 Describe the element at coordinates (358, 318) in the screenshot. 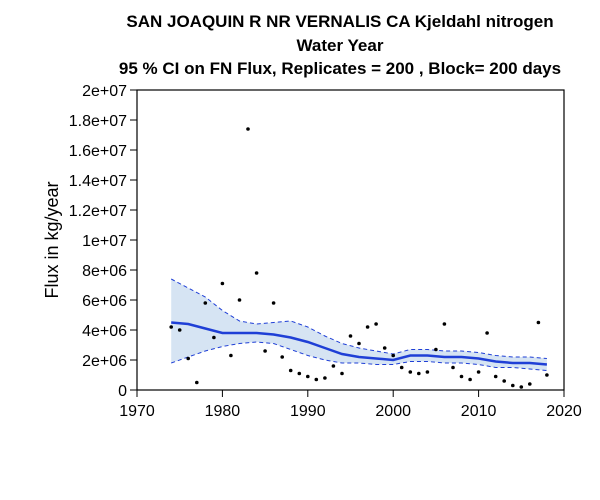

I see `ci-upper-line` at that location.